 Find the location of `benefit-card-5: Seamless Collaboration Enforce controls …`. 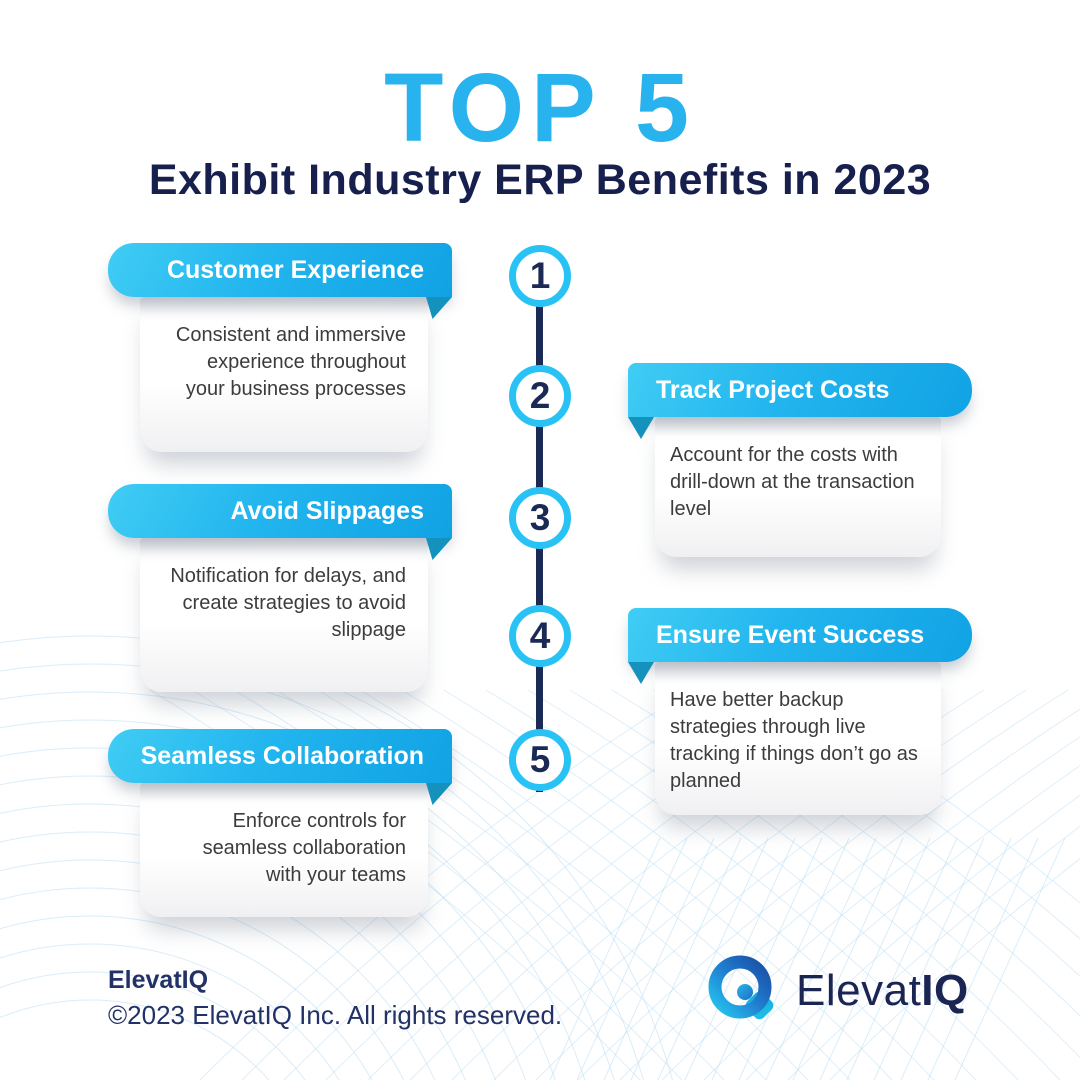

benefit-card-5: Seamless Collaboration Enforce controls … is located at coordinates (280, 823).